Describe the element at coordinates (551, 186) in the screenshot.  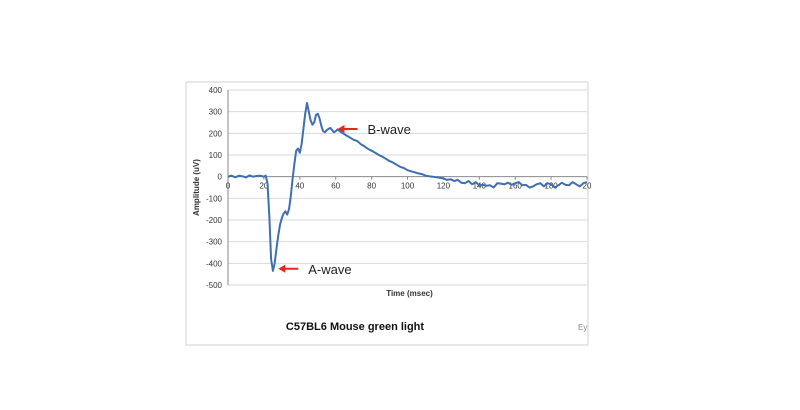
I see `x-tick-label: 180` at that location.